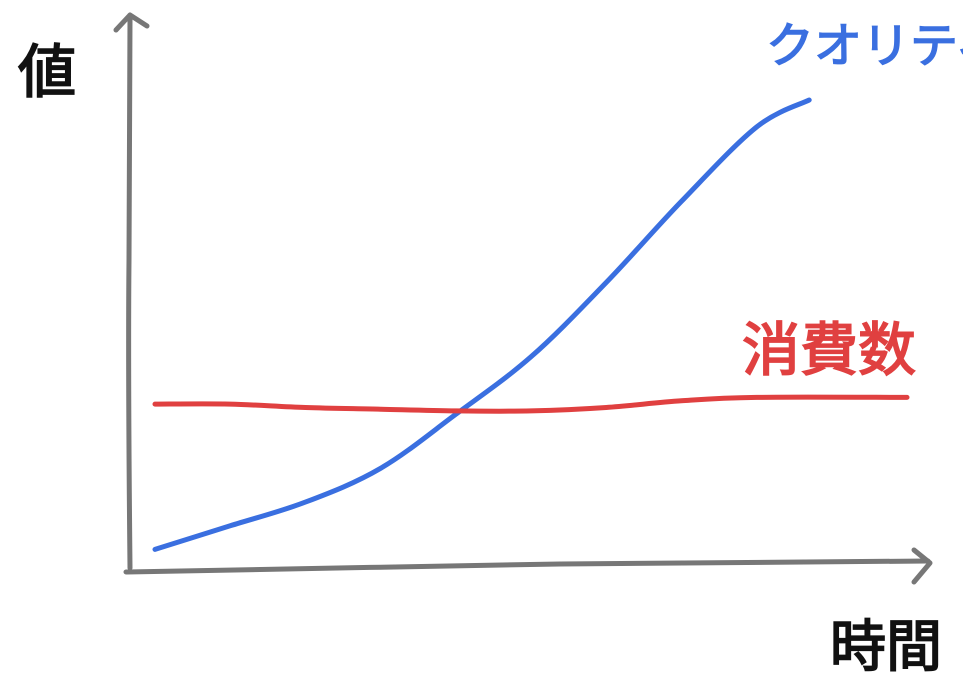 Image resolution: width=963 pixels, height=674 pixels. What do you see at coordinates (46, 72) in the screenshot?
I see `y-axis-label: 値` at bounding box center [46, 72].